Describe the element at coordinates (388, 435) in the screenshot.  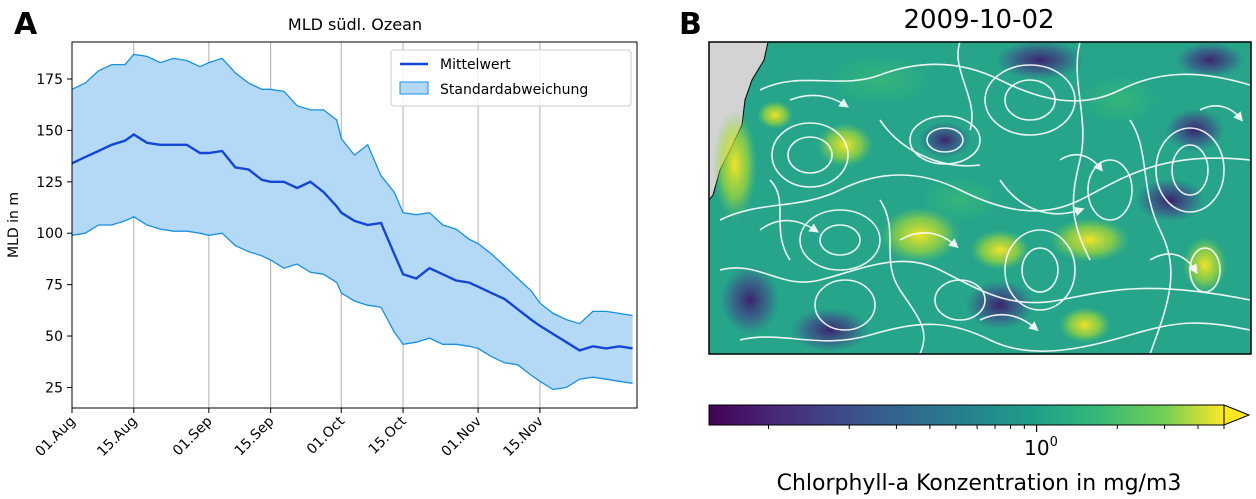
I see `x-tick-label: 15.Oct` at that location.